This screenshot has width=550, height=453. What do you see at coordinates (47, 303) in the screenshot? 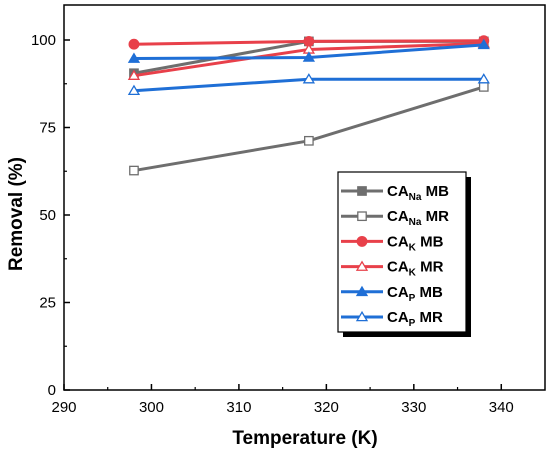
I see `y-tick-label: 25` at bounding box center [47, 303].